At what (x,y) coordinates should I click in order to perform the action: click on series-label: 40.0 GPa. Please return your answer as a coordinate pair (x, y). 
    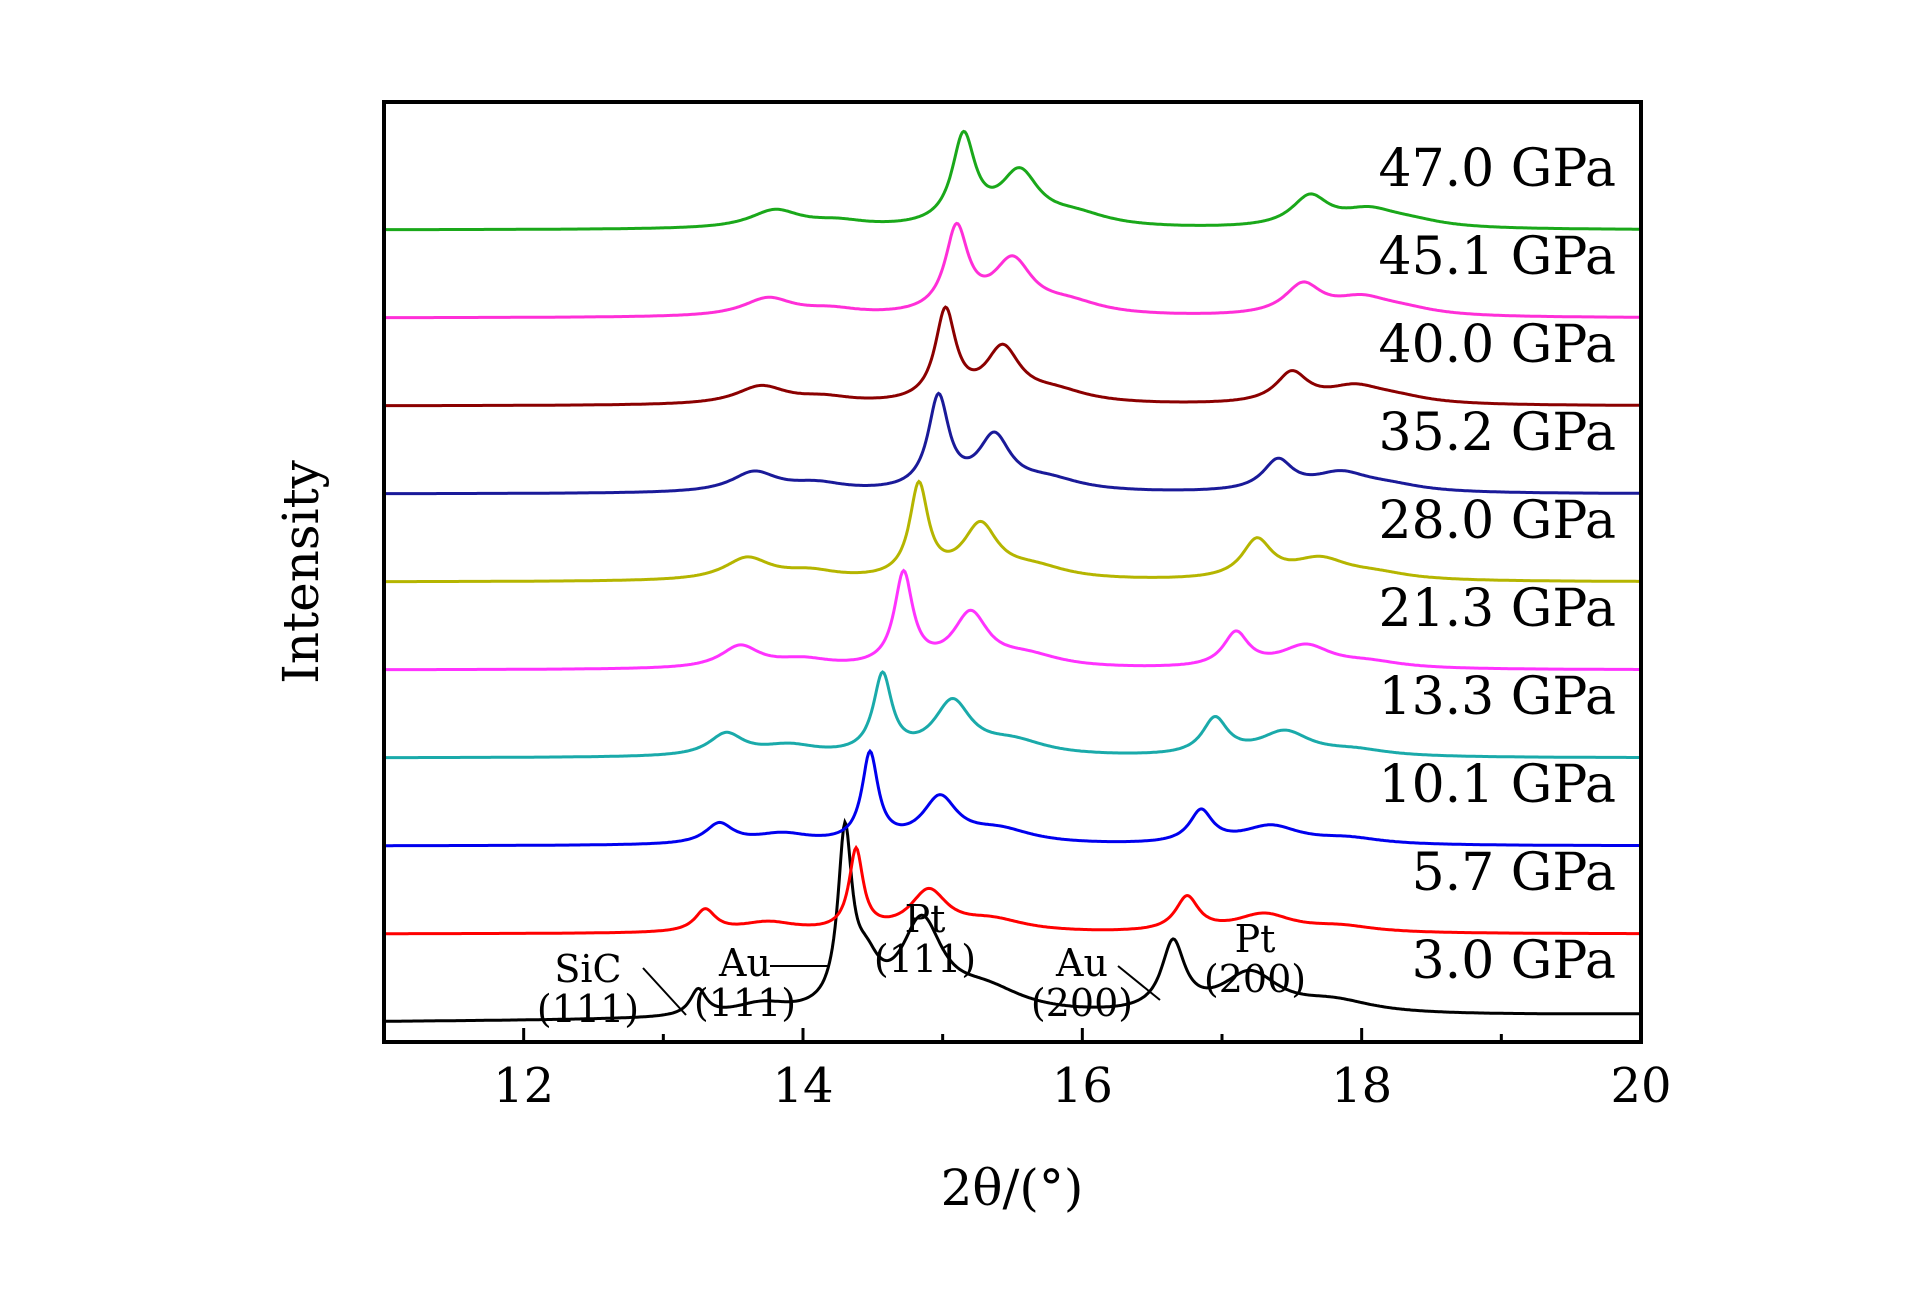
    Looking at the image, I should click on (1497, 345).